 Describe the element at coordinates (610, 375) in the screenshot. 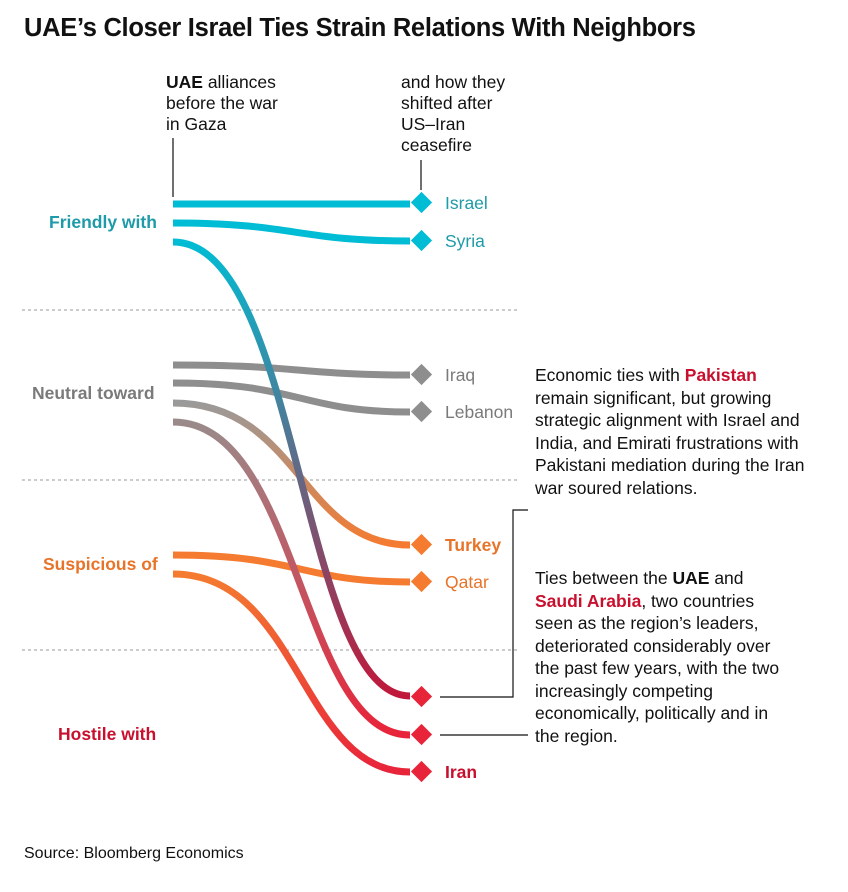

I see `pakistan-note-a: Economic ties with` at that location.